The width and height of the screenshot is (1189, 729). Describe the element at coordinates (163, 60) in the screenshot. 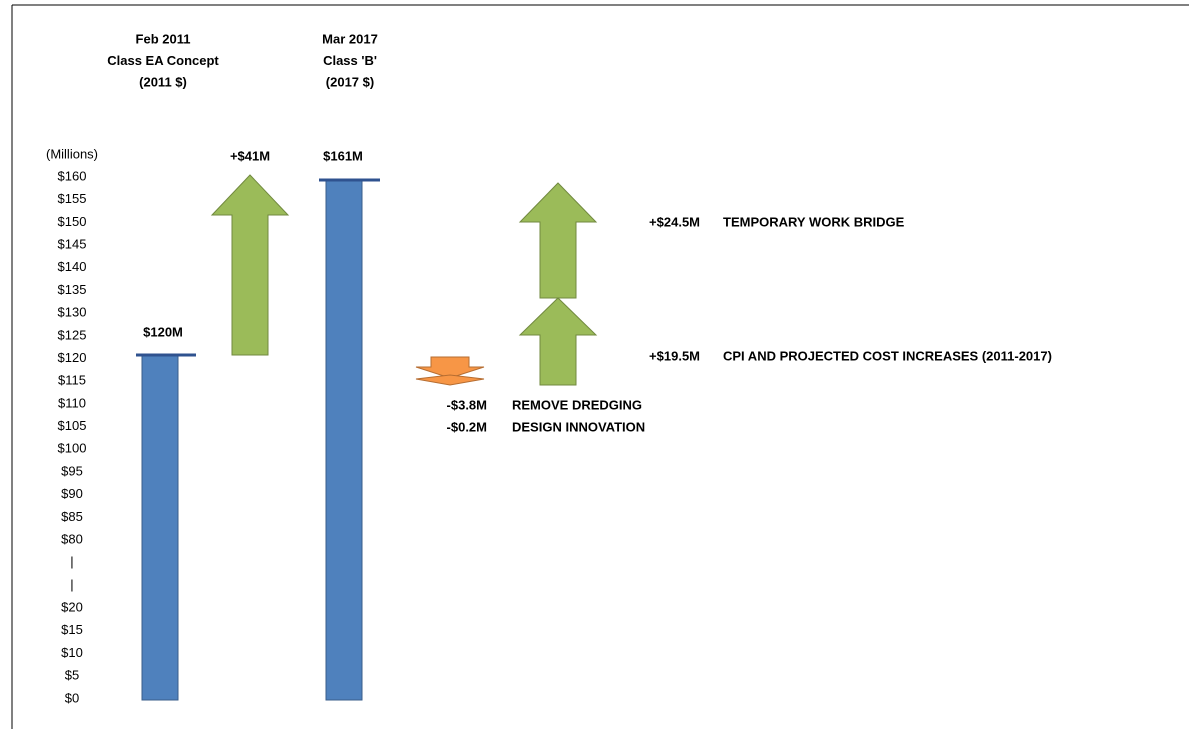

I see `header-line: Class EA Concept` at that location.